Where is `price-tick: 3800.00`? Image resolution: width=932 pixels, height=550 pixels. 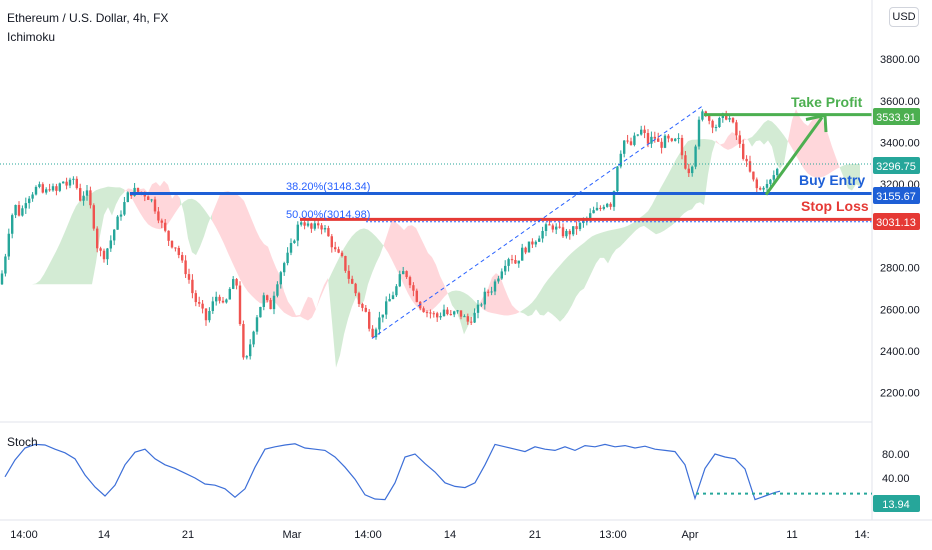 price-tick: 3800.00 is located at coordinates (900, 60).